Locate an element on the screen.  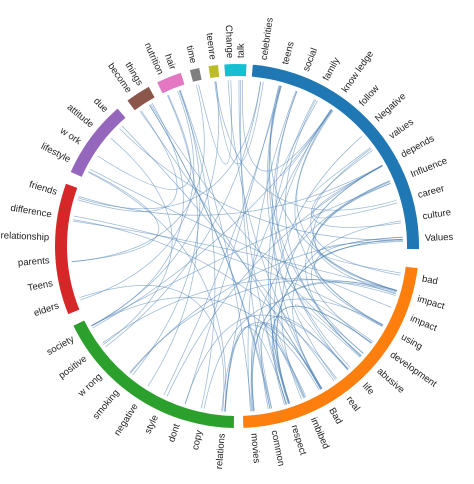
node-label: real is located at coordinates (353, 403).